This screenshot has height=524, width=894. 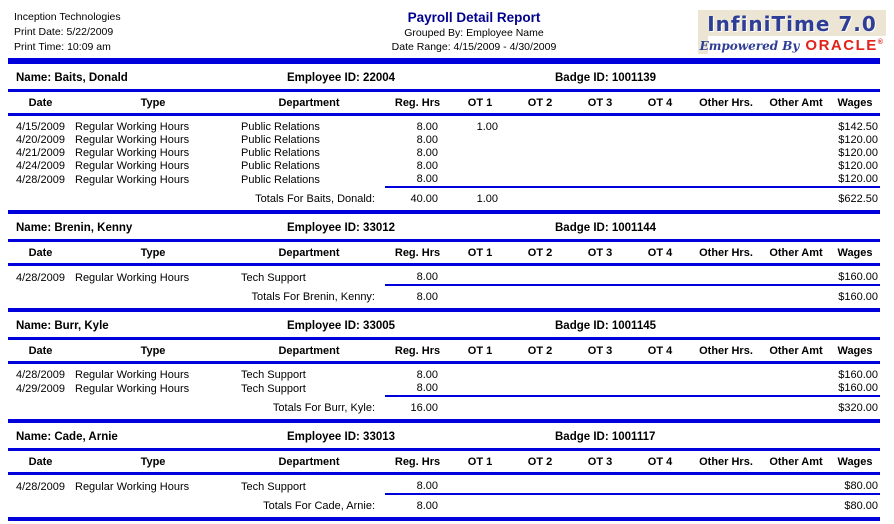 I want to click on oracle-text: ORACLE, so click(x=841, y=45).